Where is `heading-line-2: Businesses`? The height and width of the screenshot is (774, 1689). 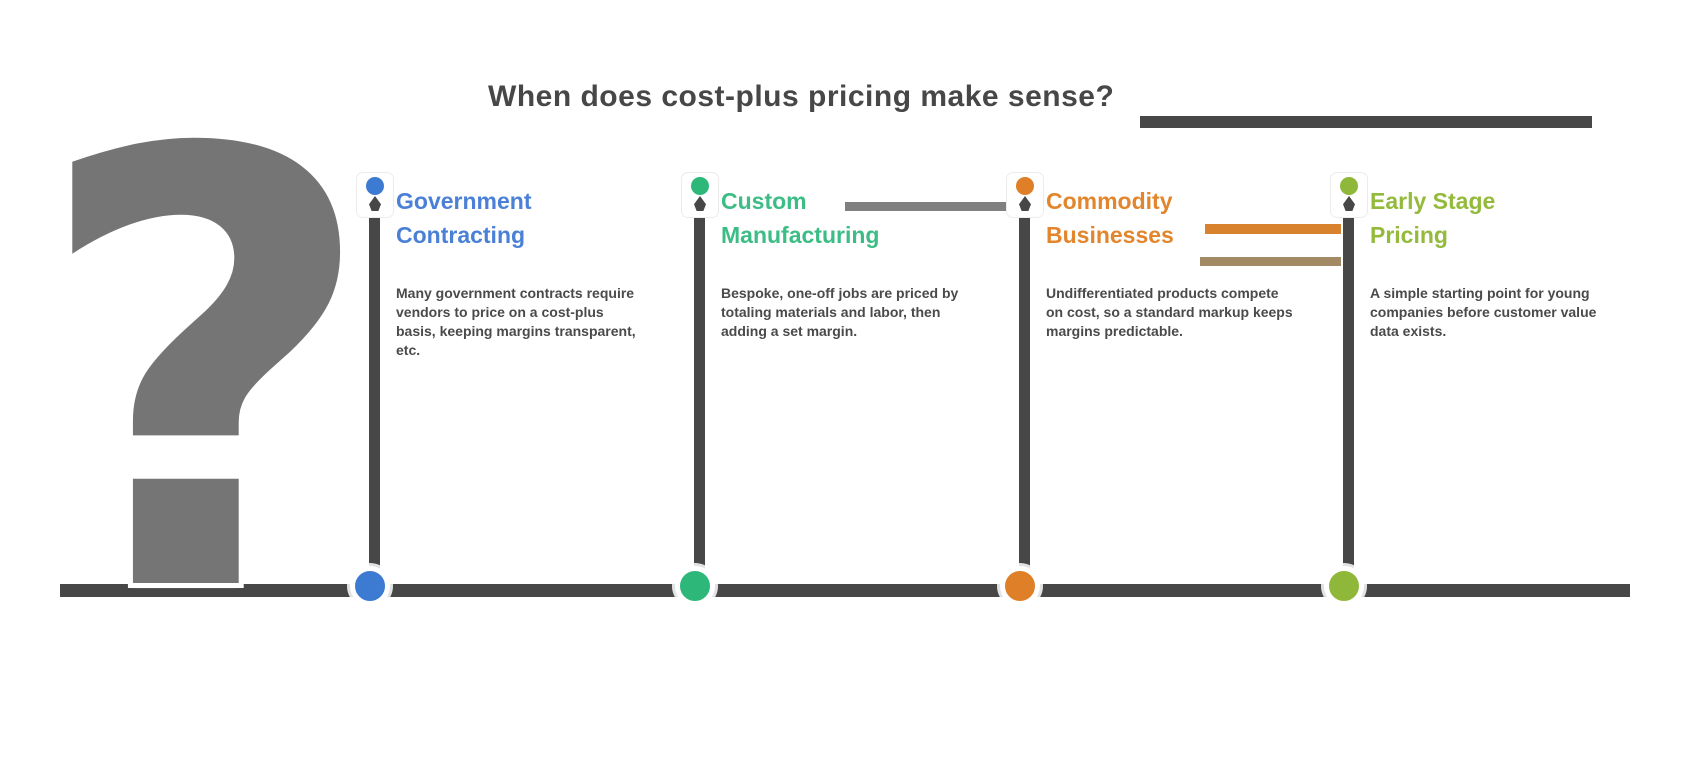 heading-line-2: Businesses is located at coordinates (1110, 235).